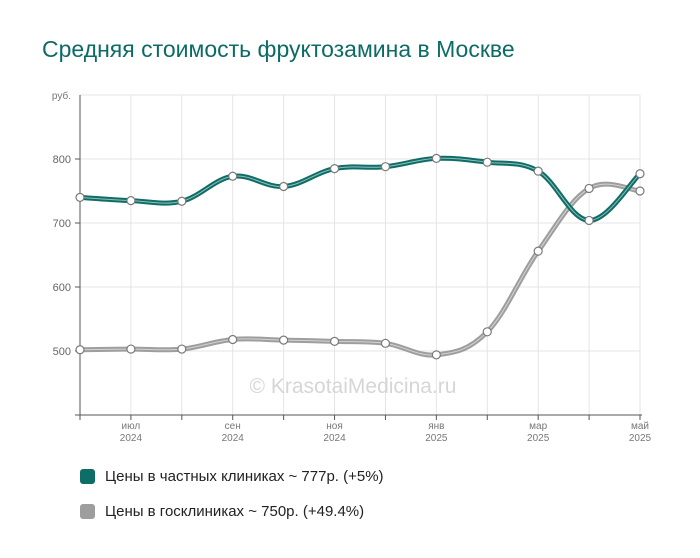  What do you see at coordinates (62, 288) in the screenshot?
I see `y-tick-label: 600` at bounding box center [62, 288].